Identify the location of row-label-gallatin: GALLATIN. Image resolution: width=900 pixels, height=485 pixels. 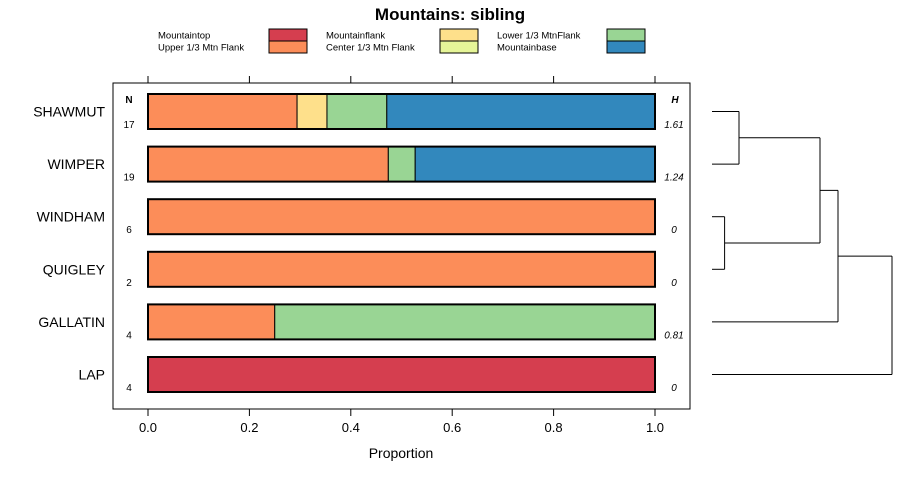
(71, 322).